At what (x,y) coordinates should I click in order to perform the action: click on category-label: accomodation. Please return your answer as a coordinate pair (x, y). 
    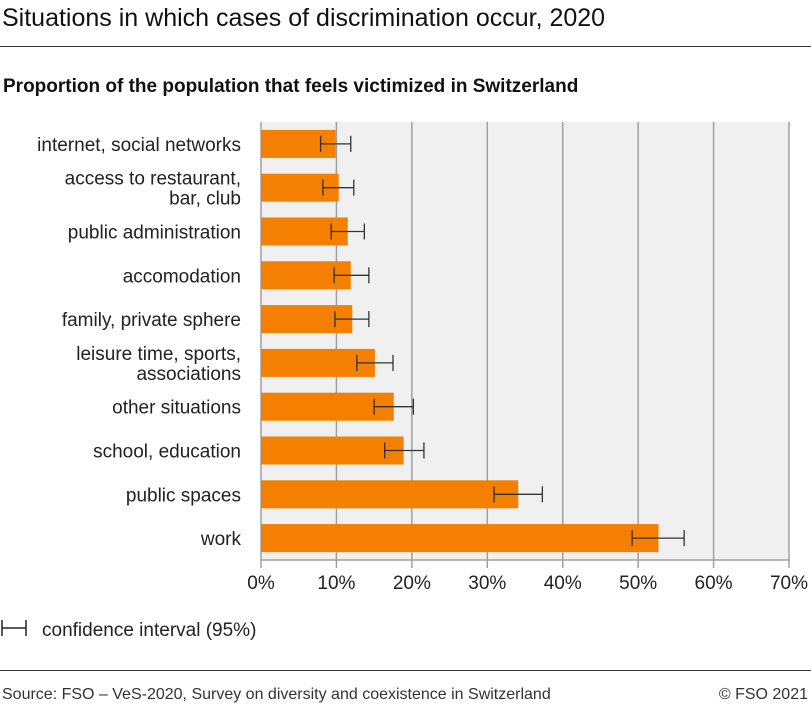
    Looking at the image, I should click on (182, 276).